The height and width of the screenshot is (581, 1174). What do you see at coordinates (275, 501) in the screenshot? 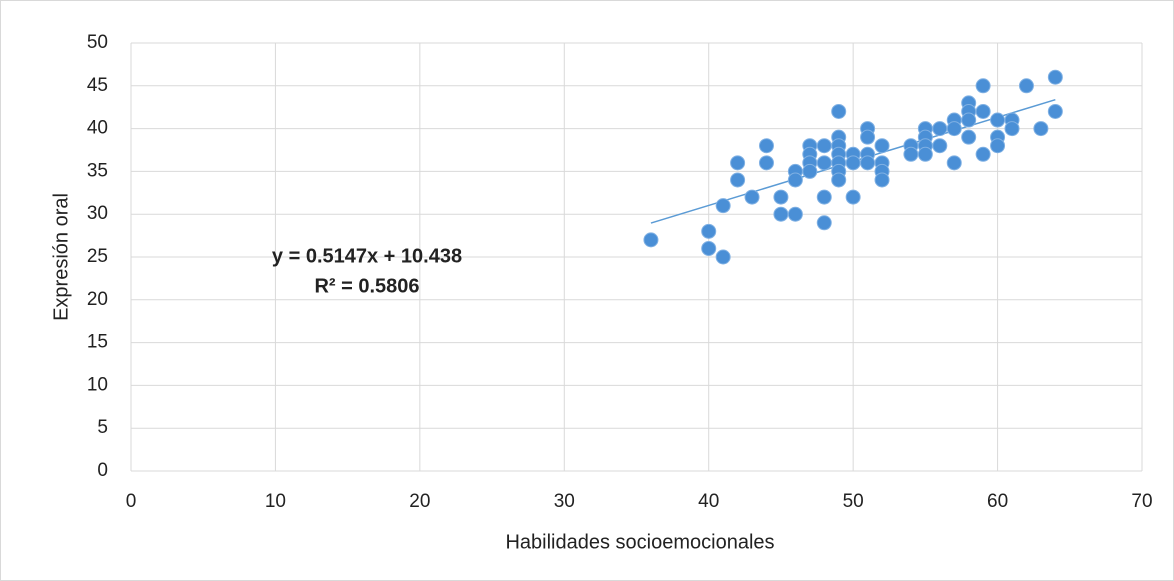
I see `x-tick-label: 10` at bounding box center [275, 501].